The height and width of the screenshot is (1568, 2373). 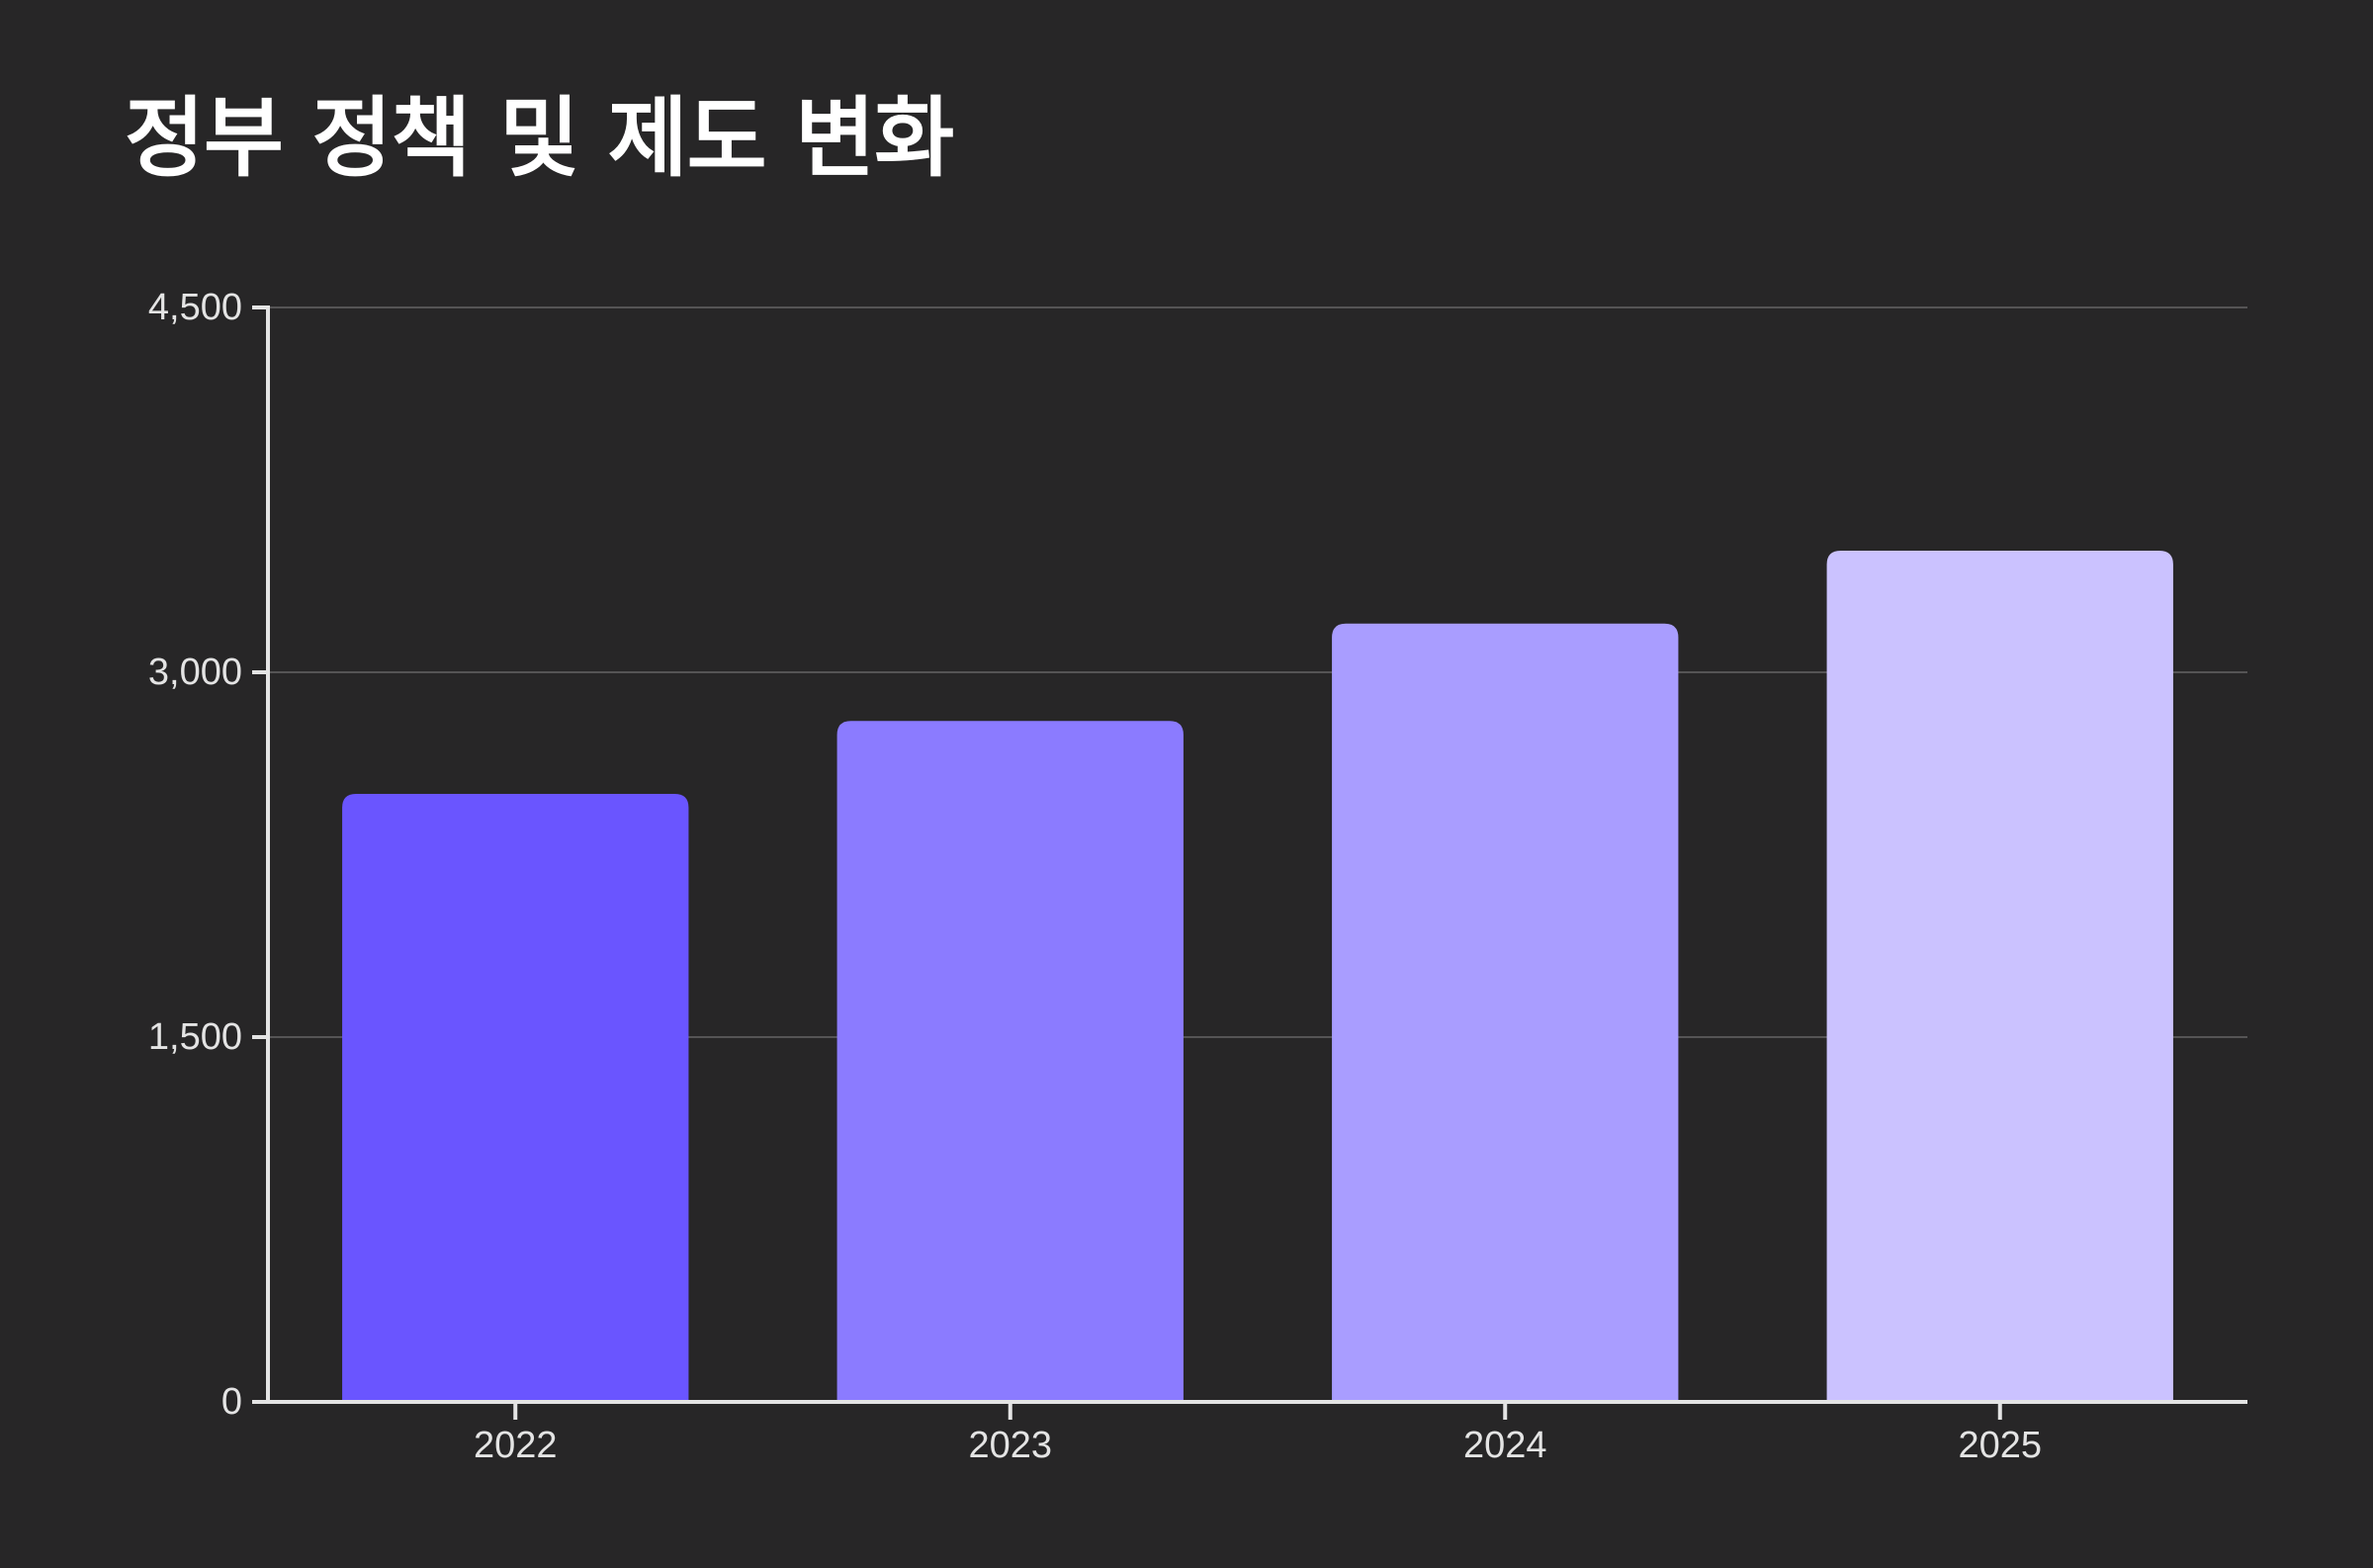 What do you see at coordinates (539, 138) in the screenshot?
I see `chart-title: 정부 정책 및 제도 변화` at bounding box center [539, 138].